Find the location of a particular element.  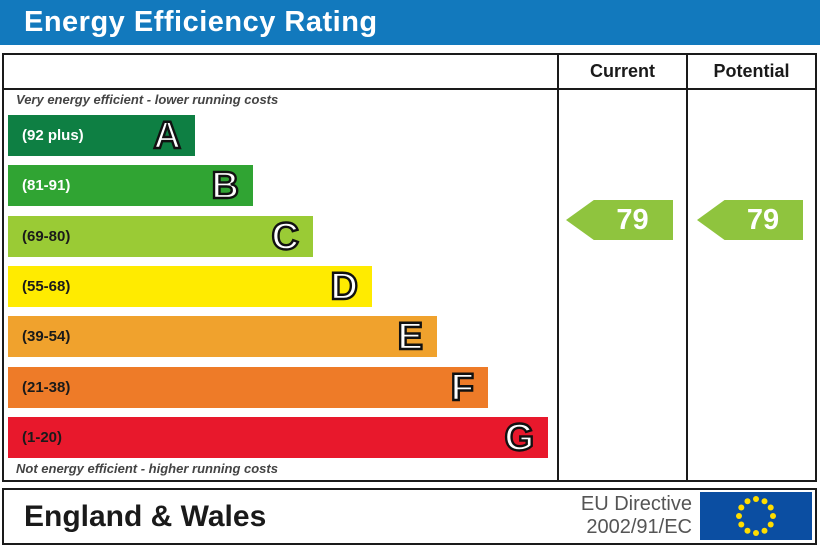

band-range-label: (39-54) is located at coordinates (46, 336).